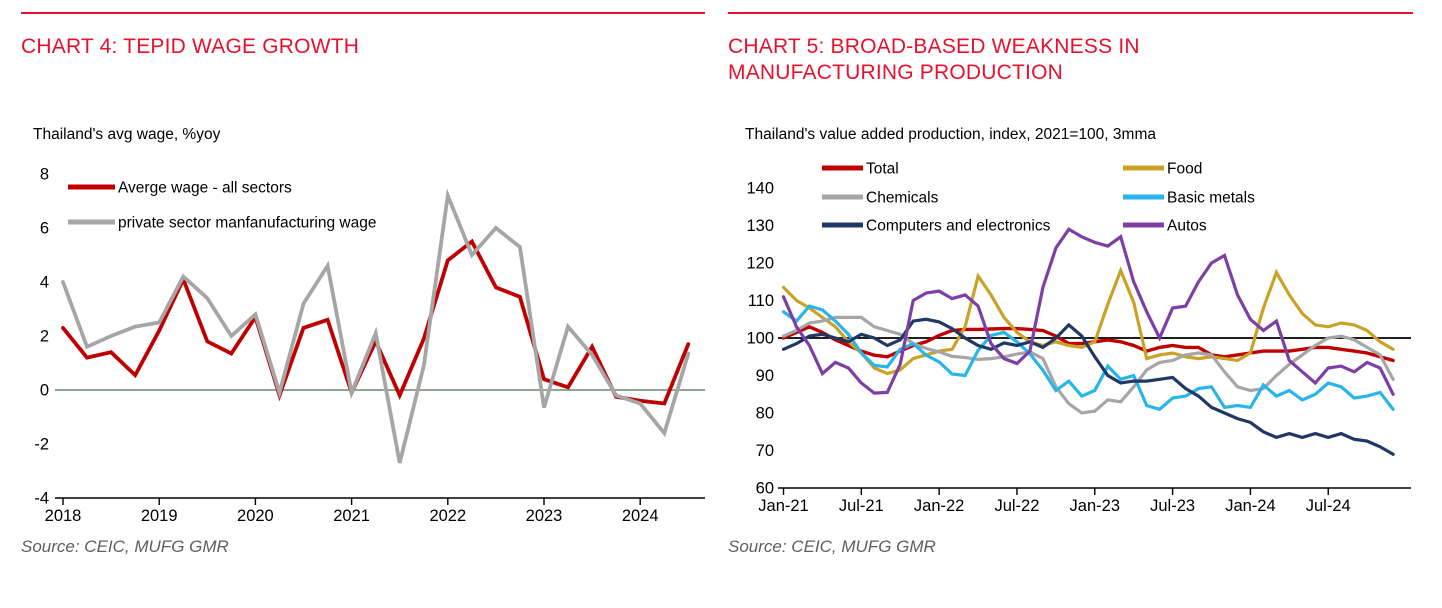 The height and width of the screenshot is (608, 1442). Describe the element at coordinates (640, 516) in the screenshot. I see `x-tick-label: 2024` at that location.